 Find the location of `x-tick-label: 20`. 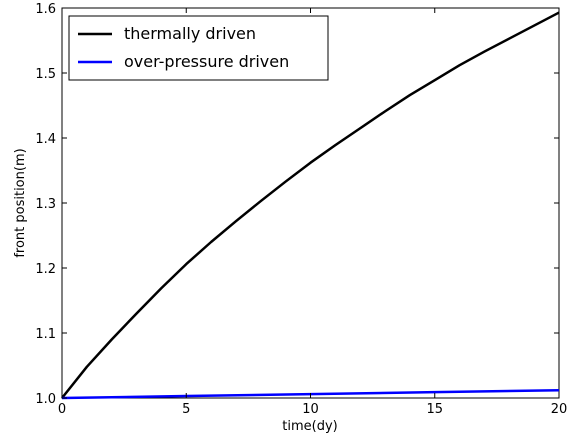

x-tick-label: 20 is located at coordinates (559, 409).